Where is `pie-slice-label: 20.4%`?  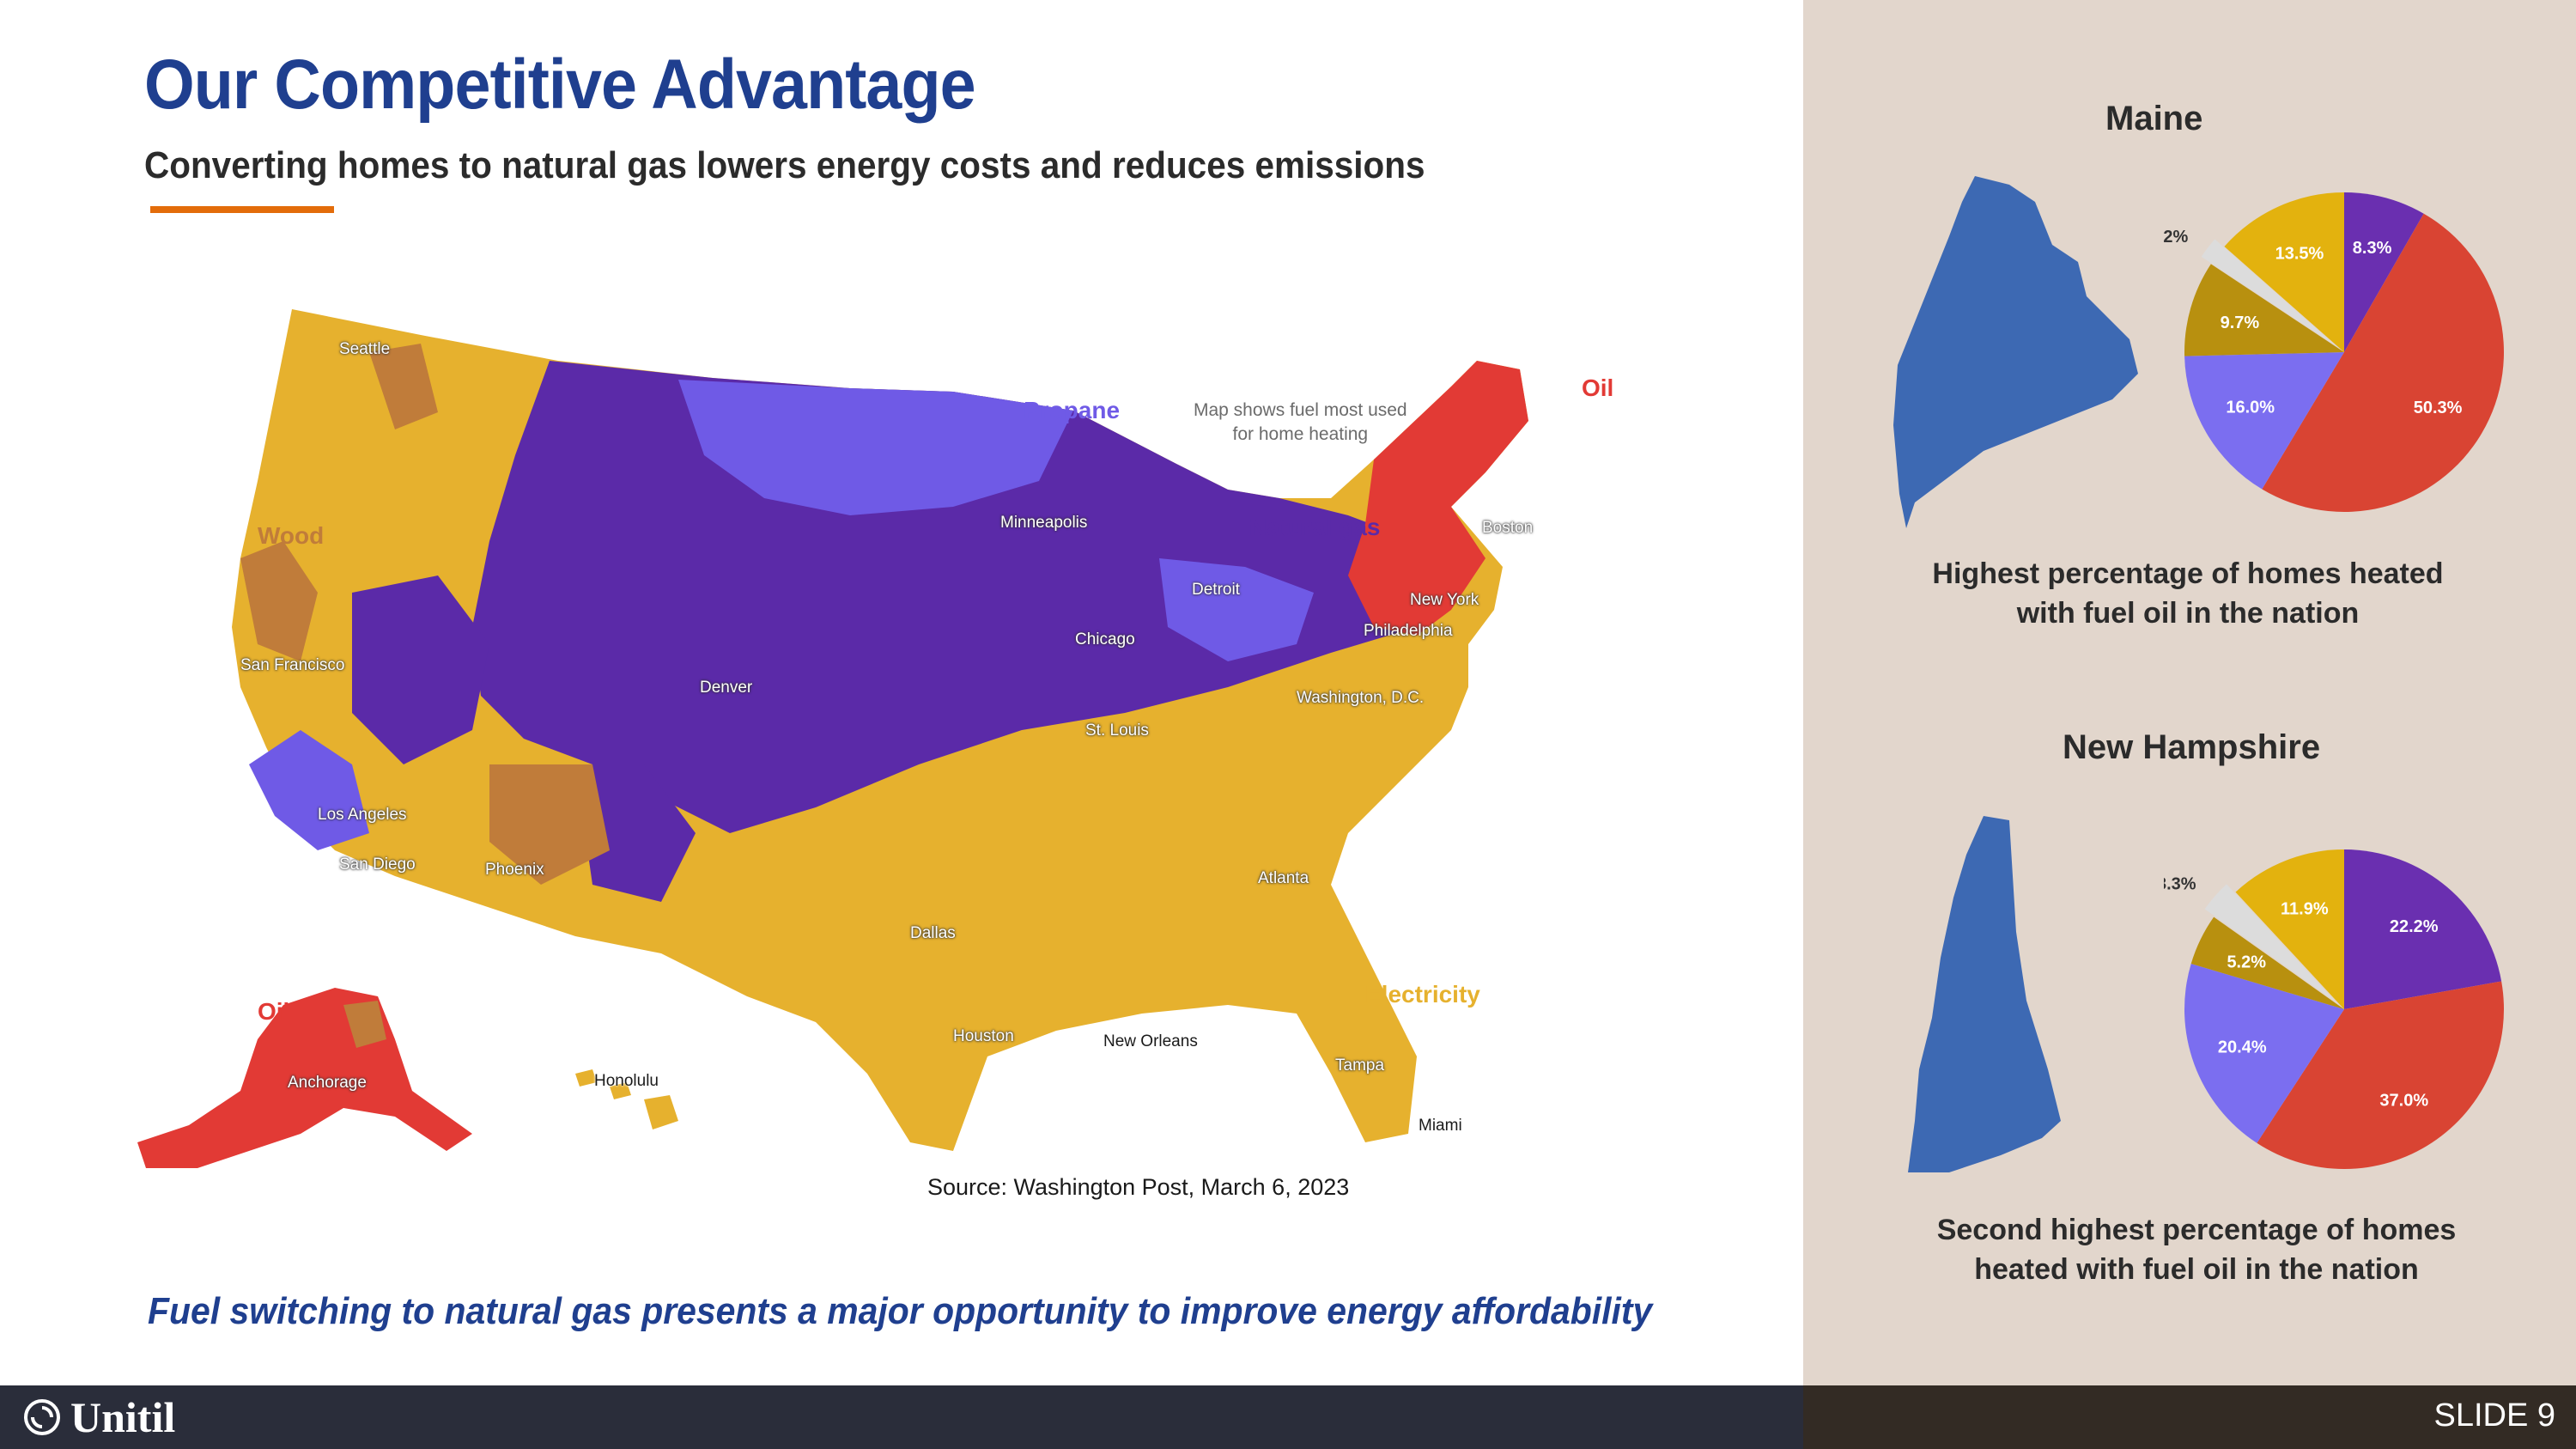 pie-slice-label: 20.4% is located at coordinates (2243, 1047).